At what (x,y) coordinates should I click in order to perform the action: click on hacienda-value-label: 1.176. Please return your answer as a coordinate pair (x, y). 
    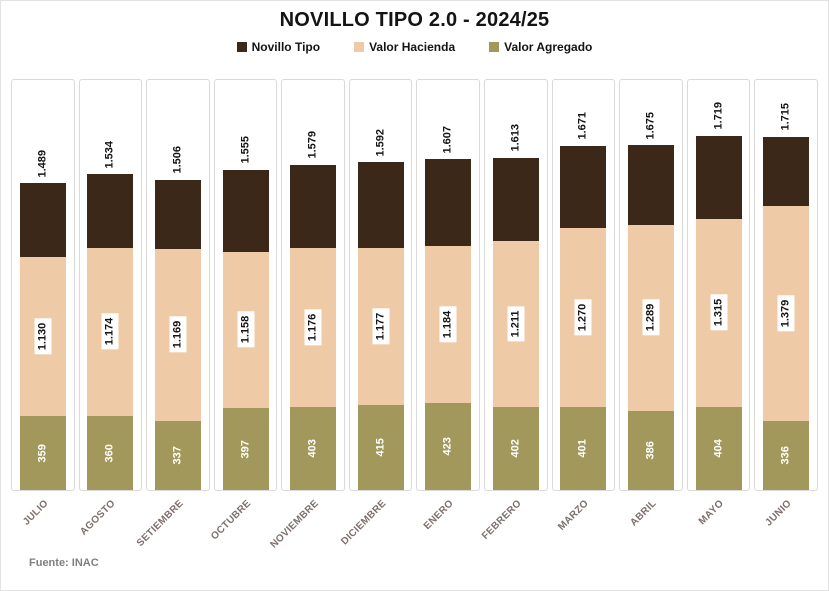
    Looking at the image, I should click on (313, 327).